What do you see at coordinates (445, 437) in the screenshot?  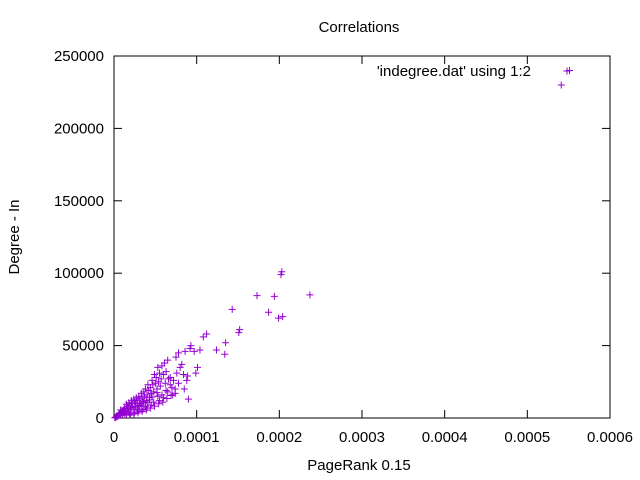 I see `x-tick-label: 0.0004` at bounding box center [445, 437].